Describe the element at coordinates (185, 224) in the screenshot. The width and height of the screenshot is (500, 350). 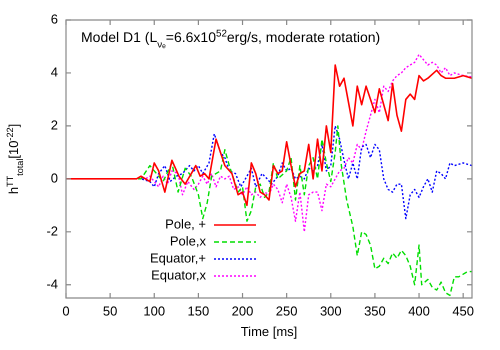
I see `legend-label: Pole, +` at that location.